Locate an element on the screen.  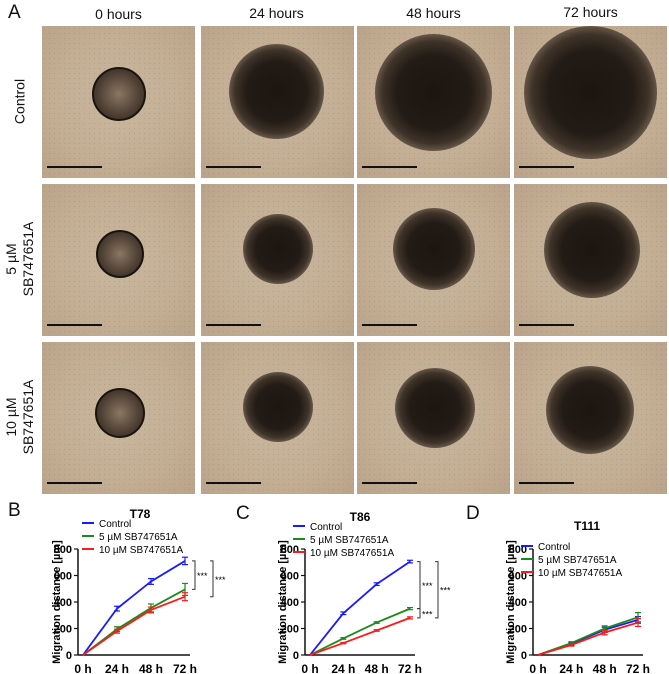
panel-label-b: B is located at coordinates (14, 510).